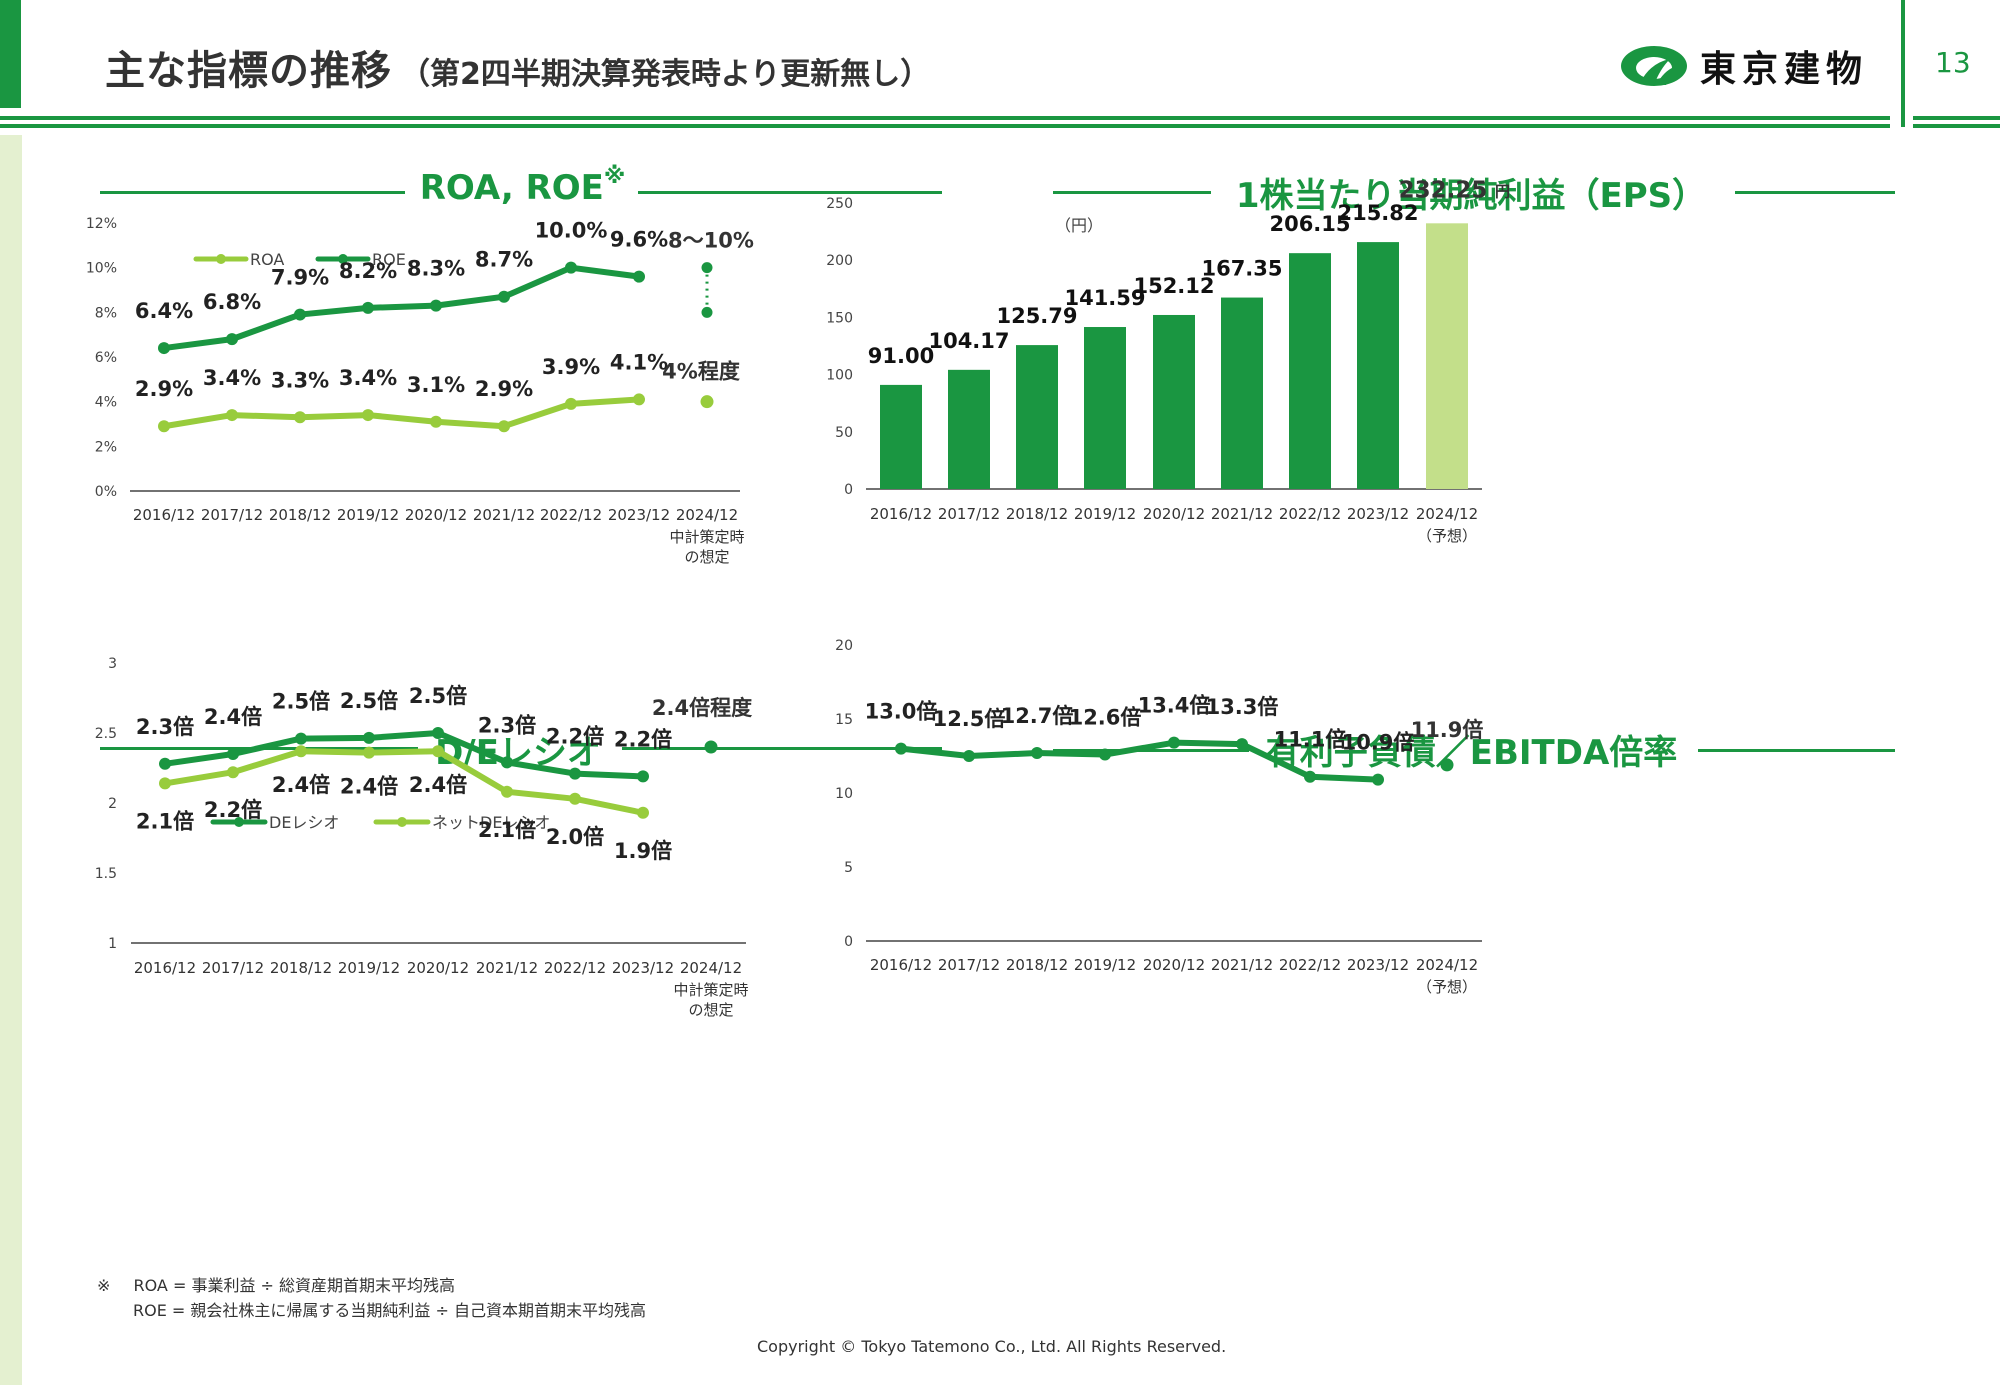 The width and height of the screenshot is (2000, 1385). I want to click on footnote-roa: ※ ROA = 事業利益 ÷ 総資産期首期末平均残高, so click(276, 1284).